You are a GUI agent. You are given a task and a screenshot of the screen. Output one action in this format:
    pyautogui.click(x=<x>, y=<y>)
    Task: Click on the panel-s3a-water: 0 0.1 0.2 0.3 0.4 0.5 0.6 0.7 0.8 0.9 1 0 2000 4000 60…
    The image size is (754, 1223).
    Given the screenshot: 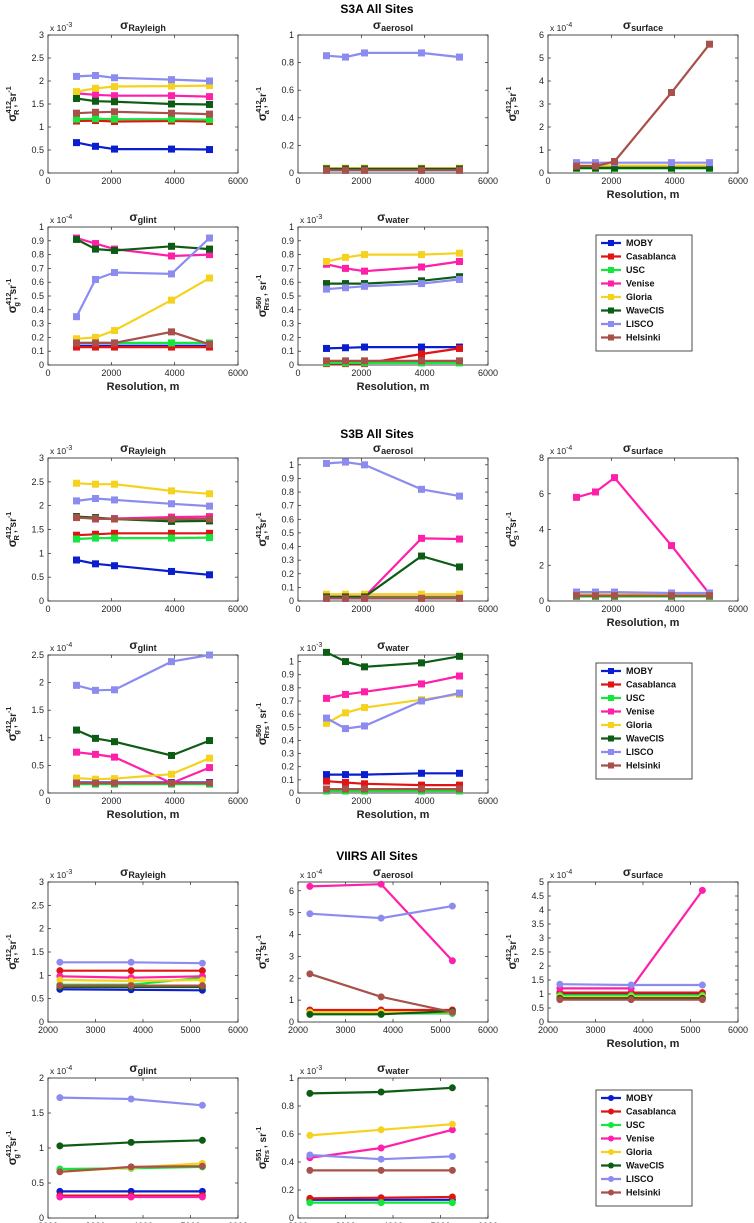 What is the action you would take?
    pyautogui.click(x=376, y=301)
    